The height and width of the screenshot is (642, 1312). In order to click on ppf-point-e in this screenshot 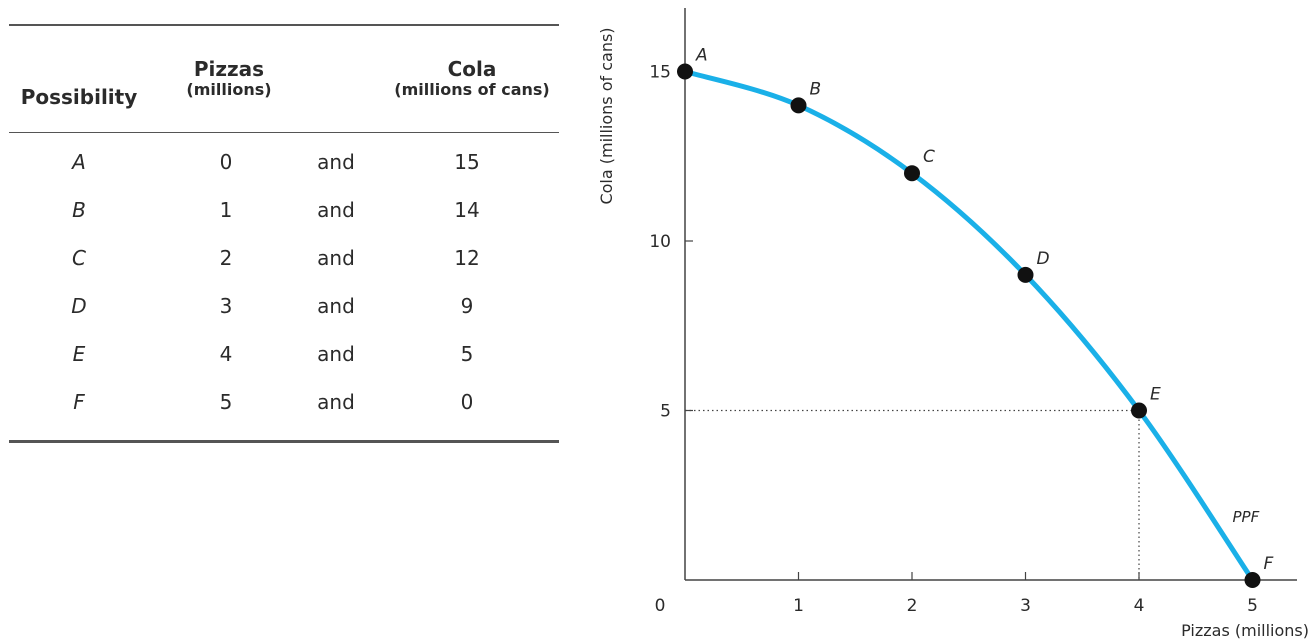, I will do `click(1139, 410)`.